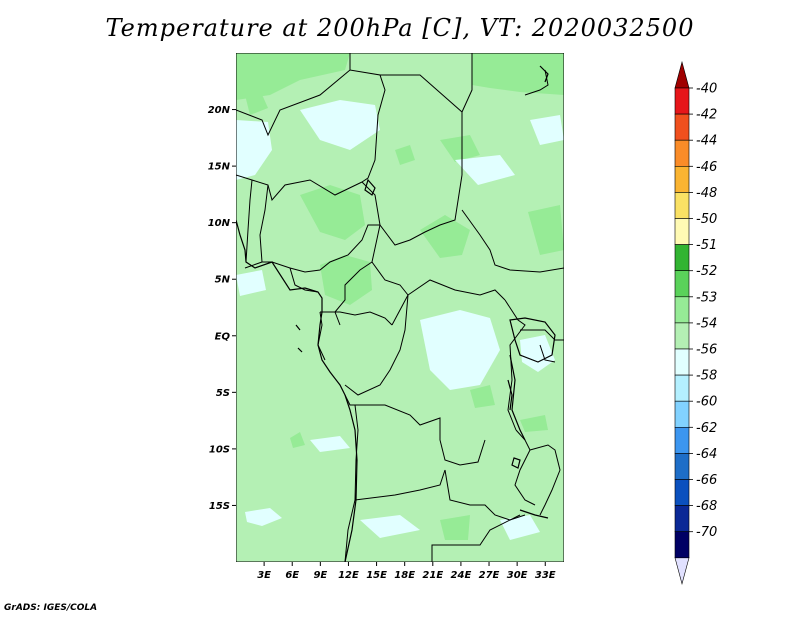 The width and height of the screenshot is (800, 618). I want to click on lat-tick-label: EQ, so click(223, 336).